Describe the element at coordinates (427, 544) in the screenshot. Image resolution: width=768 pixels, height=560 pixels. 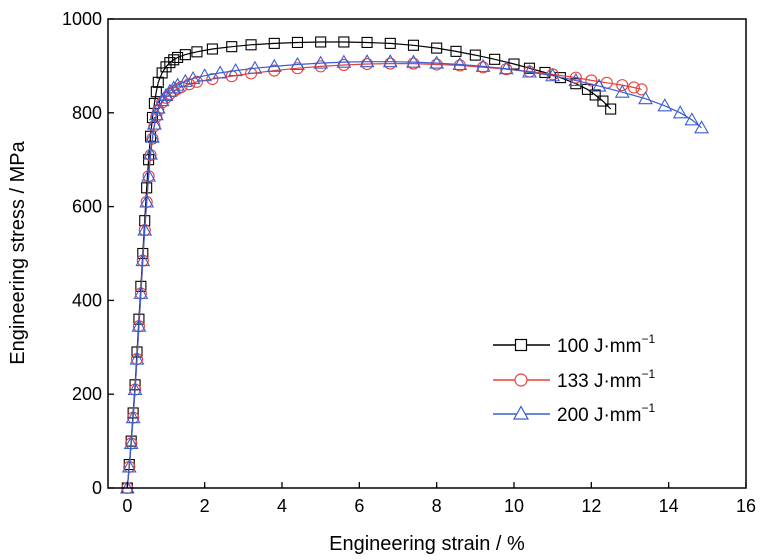
I see `x-axis-label: Engineering strain / %` at that location.